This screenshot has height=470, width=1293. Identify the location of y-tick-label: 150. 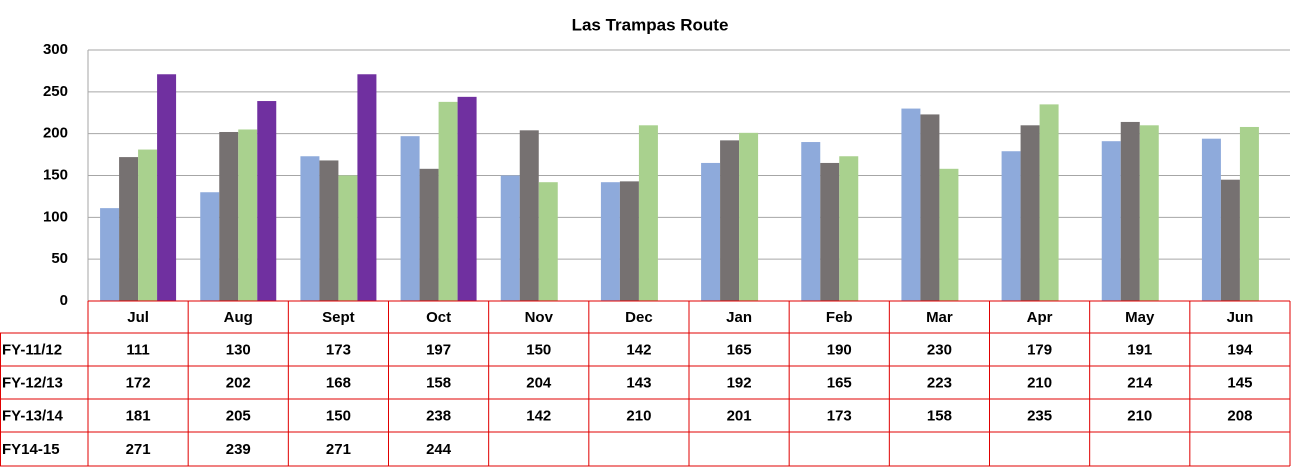
(55, 174).